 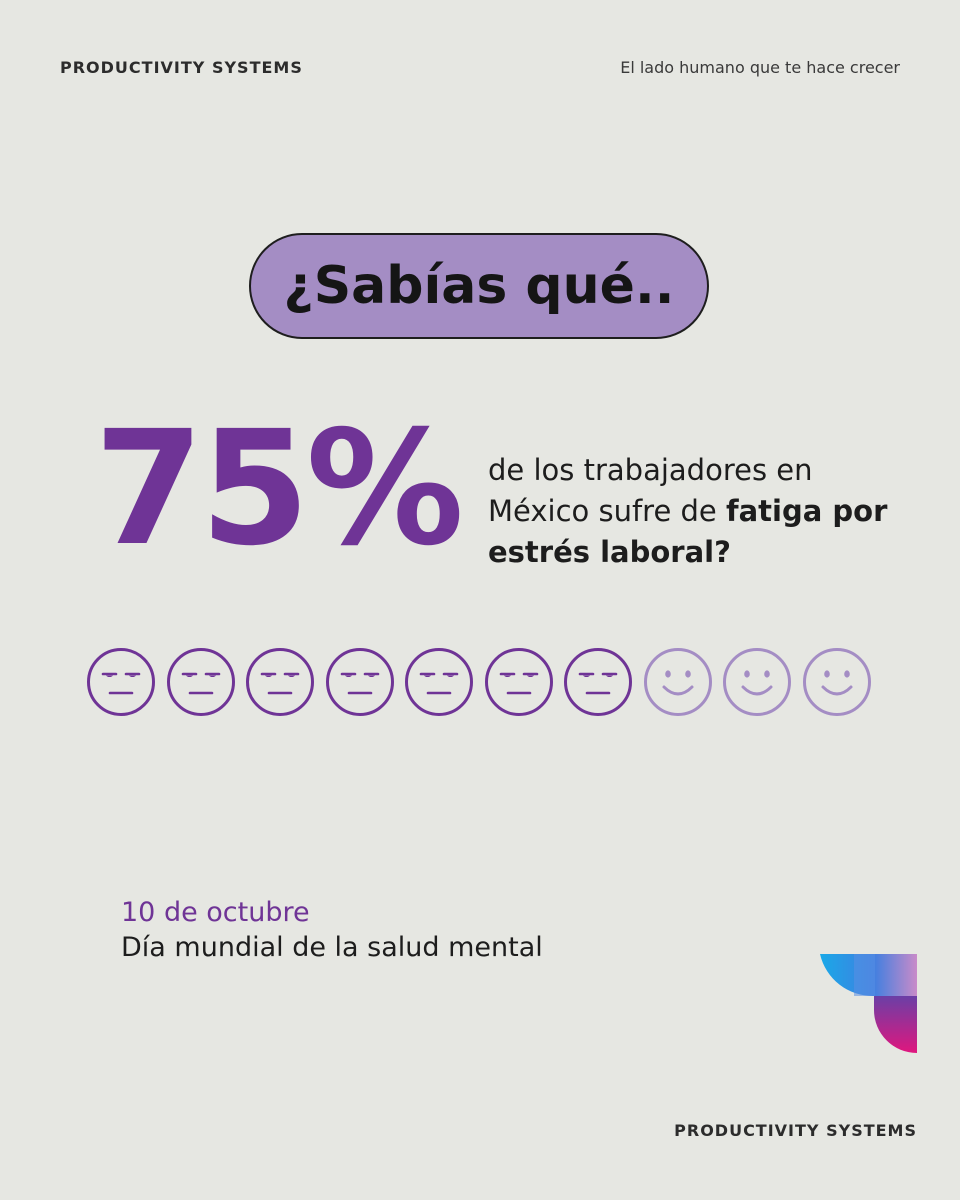 I want to click on headline-pill: ¿Sabías qué.., so click(x=479, y=286).